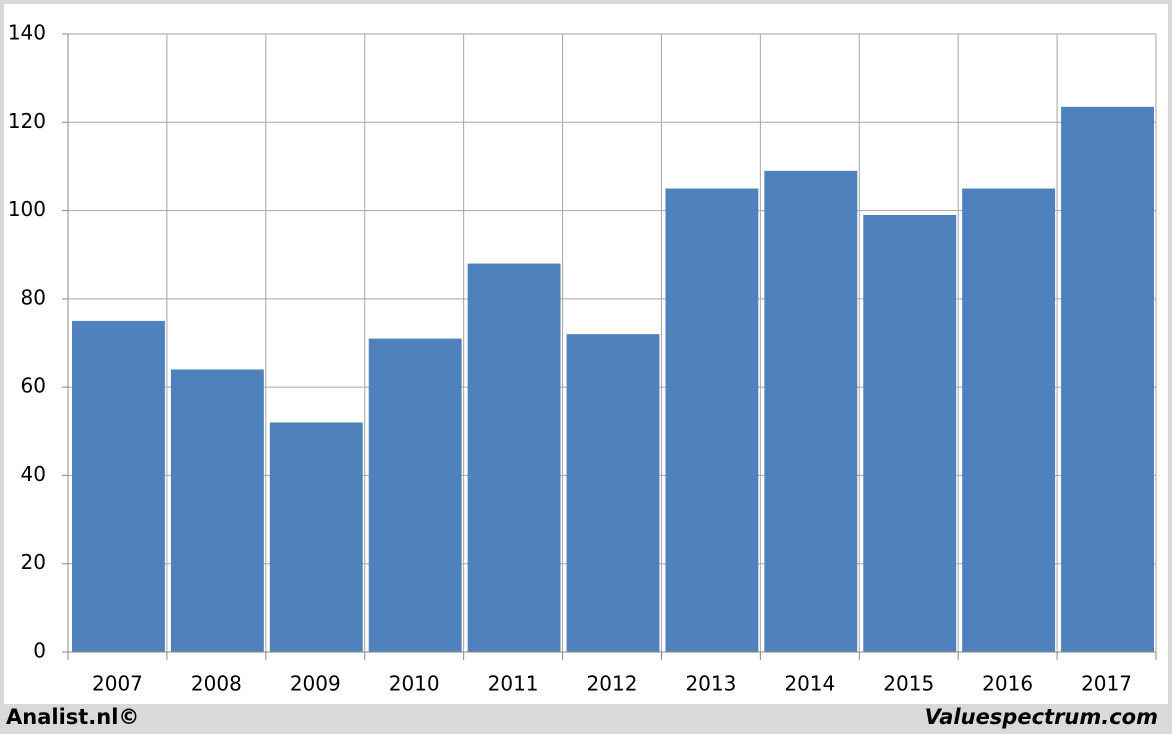  Describe the element at coordinates (27, 121) in the screenshot. I see `y-tick-label: 120` at that location.